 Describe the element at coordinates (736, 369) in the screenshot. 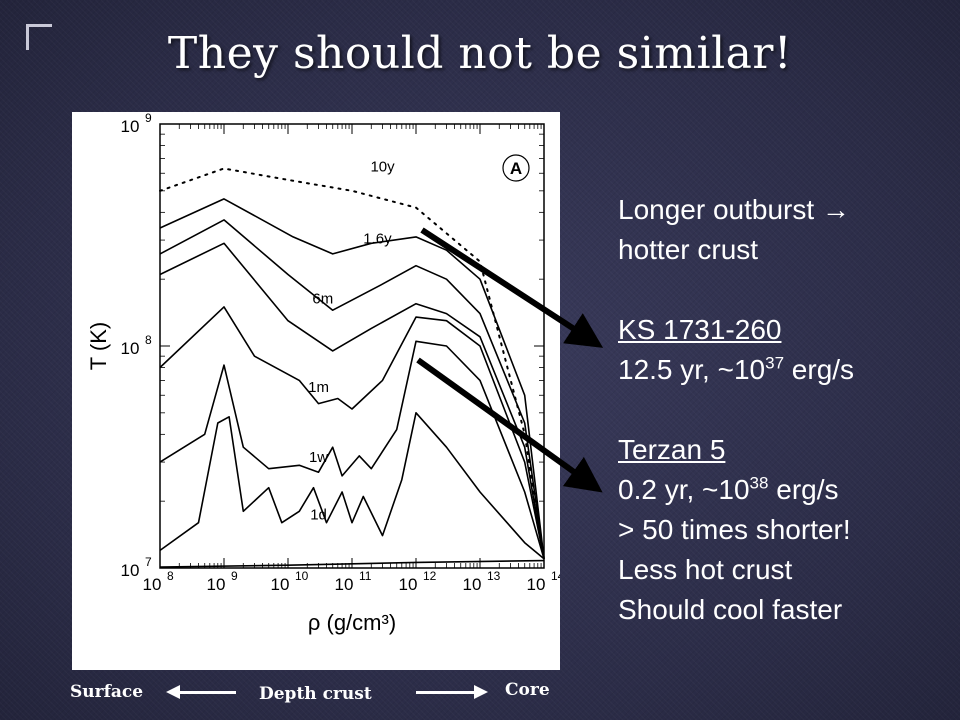

I see `source-ks1731-detail: 12.5 yr, ~1037 erg/s` at that location.